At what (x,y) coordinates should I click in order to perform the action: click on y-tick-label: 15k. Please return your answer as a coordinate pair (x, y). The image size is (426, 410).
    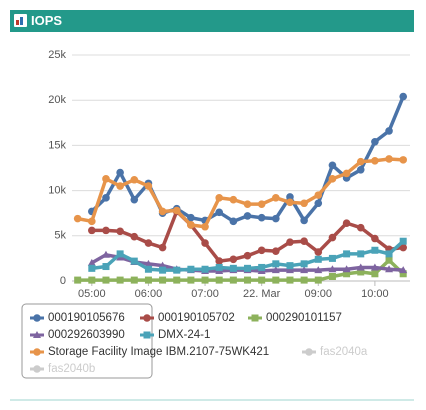
    Looking at the image, I should click on (57, 145).